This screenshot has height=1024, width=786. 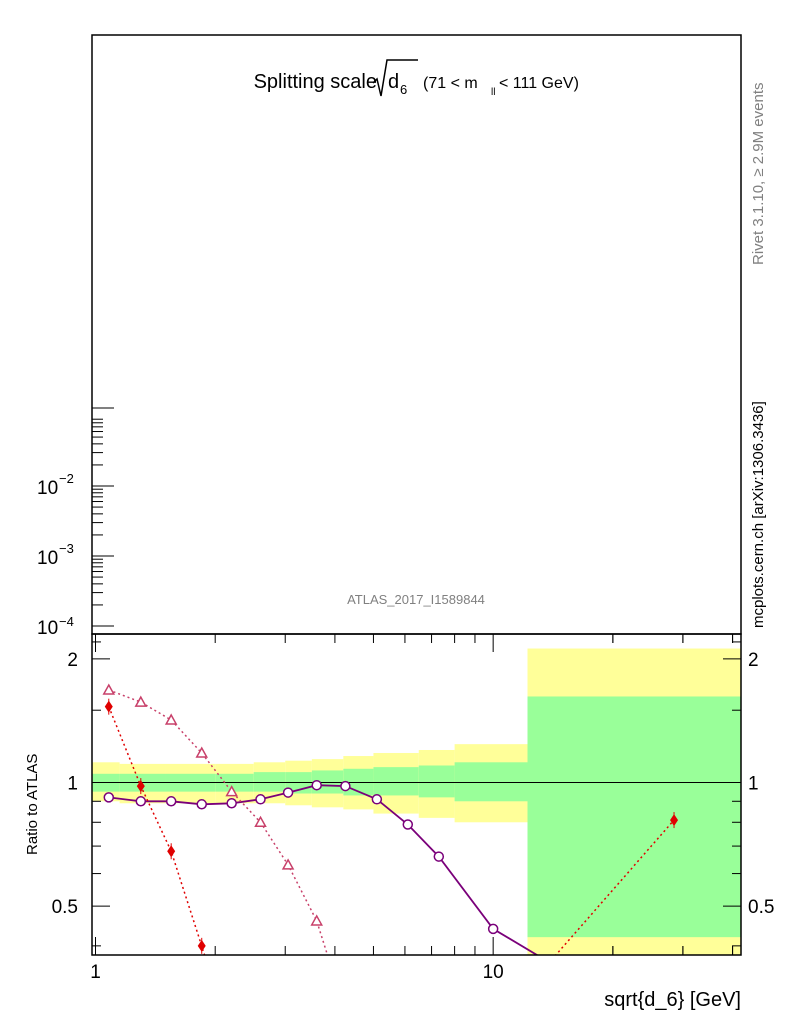 I want to click on y-tick-label-exp: −4, so click(x=66, y=621).